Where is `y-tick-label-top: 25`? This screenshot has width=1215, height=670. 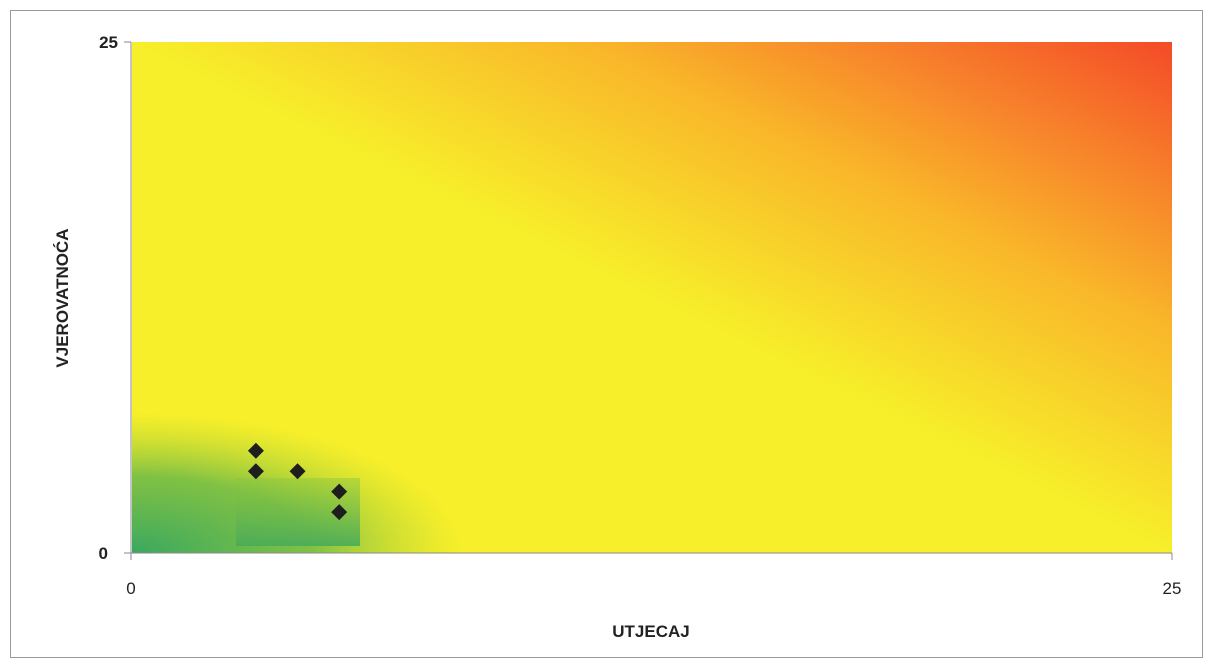
y-tick-label-top: 25 is located at coordinates (108, 42).